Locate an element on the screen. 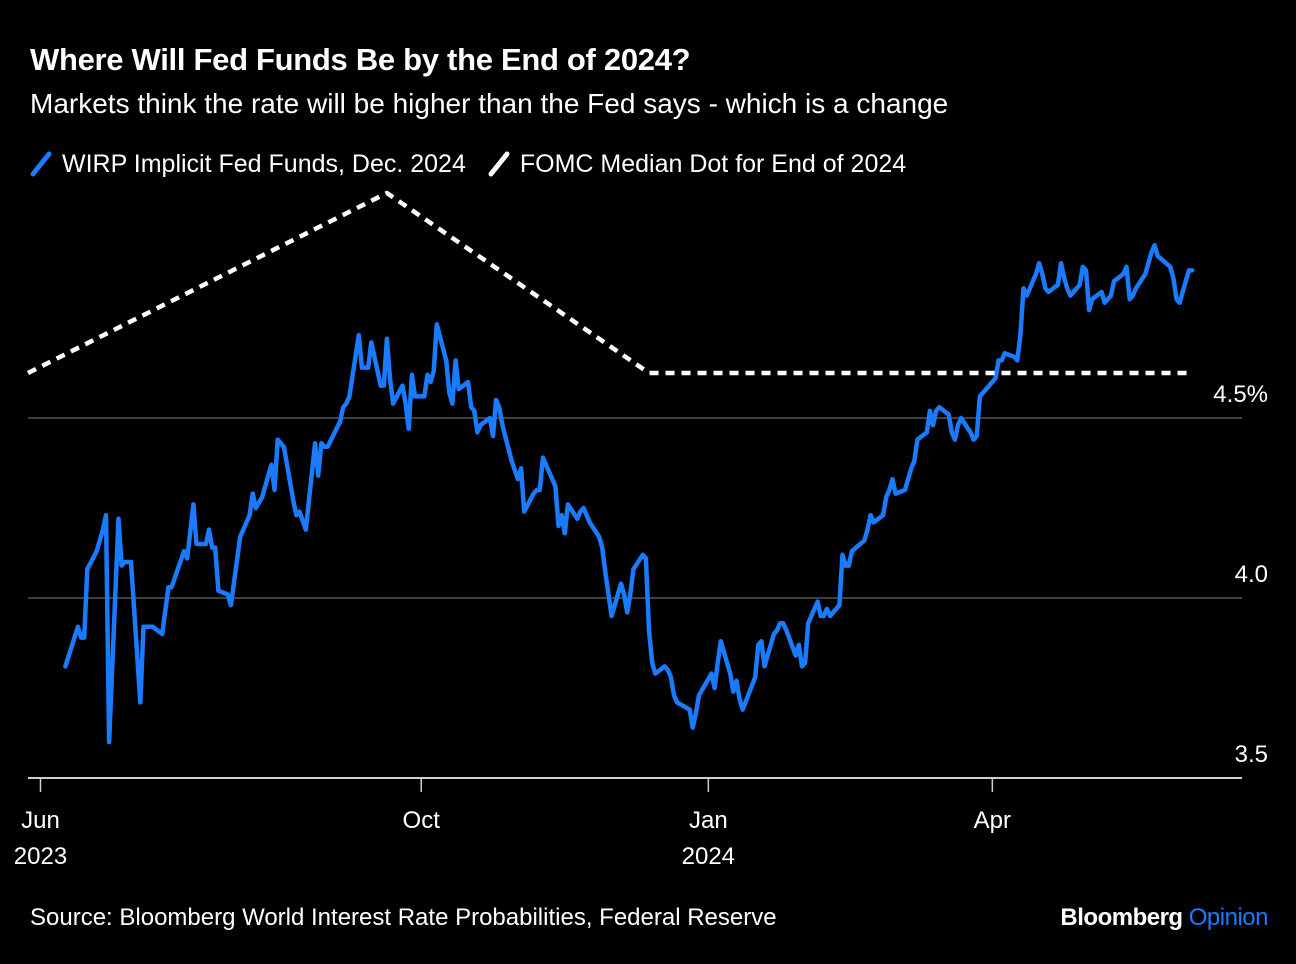 Image resolution: width=1296 pixels, height=964 pixels. legend-item-wirp: WIRP Implicit Fed Funds, Dec. 2024 is located at coordinates (248, 164).